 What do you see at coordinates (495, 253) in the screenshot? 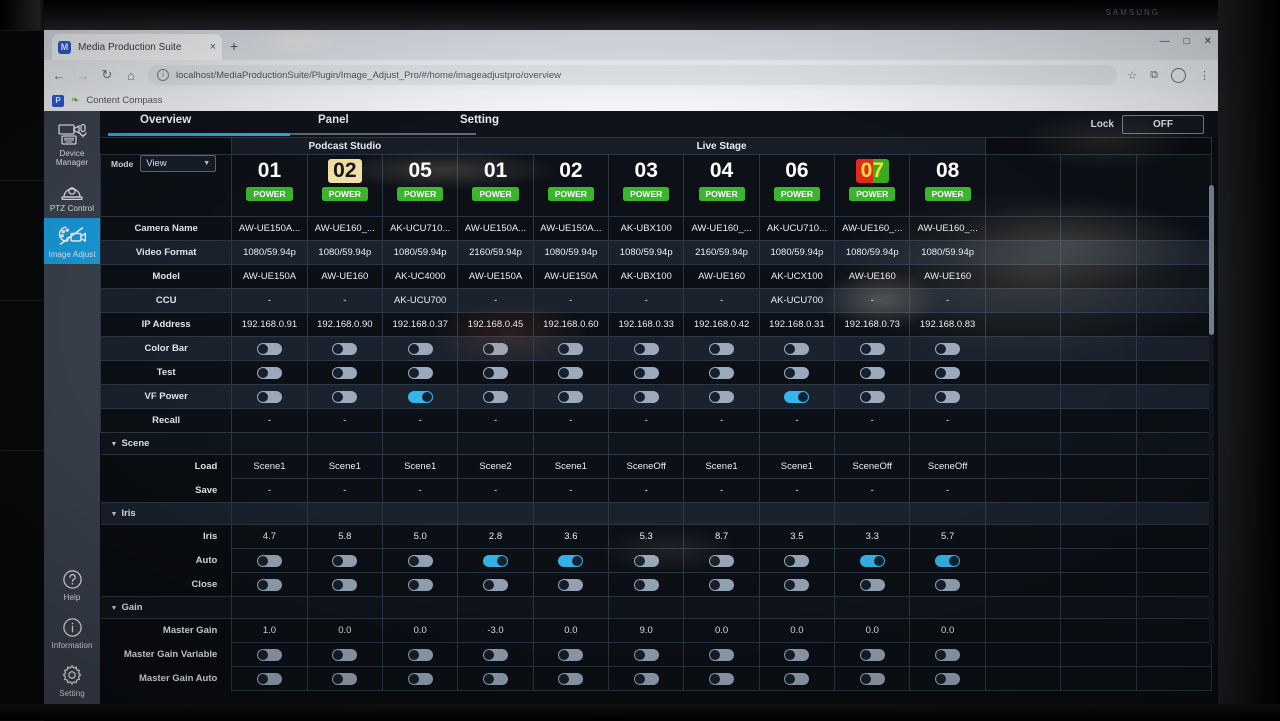
I see `value-cell: 2160/59.94p` at bounding box center [495, 253].